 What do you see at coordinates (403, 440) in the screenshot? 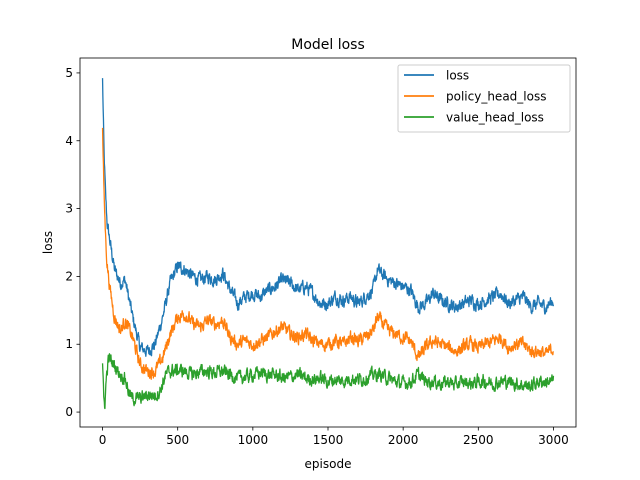
I see `x-tick-label: 2000` at bounding box center [403, 440].